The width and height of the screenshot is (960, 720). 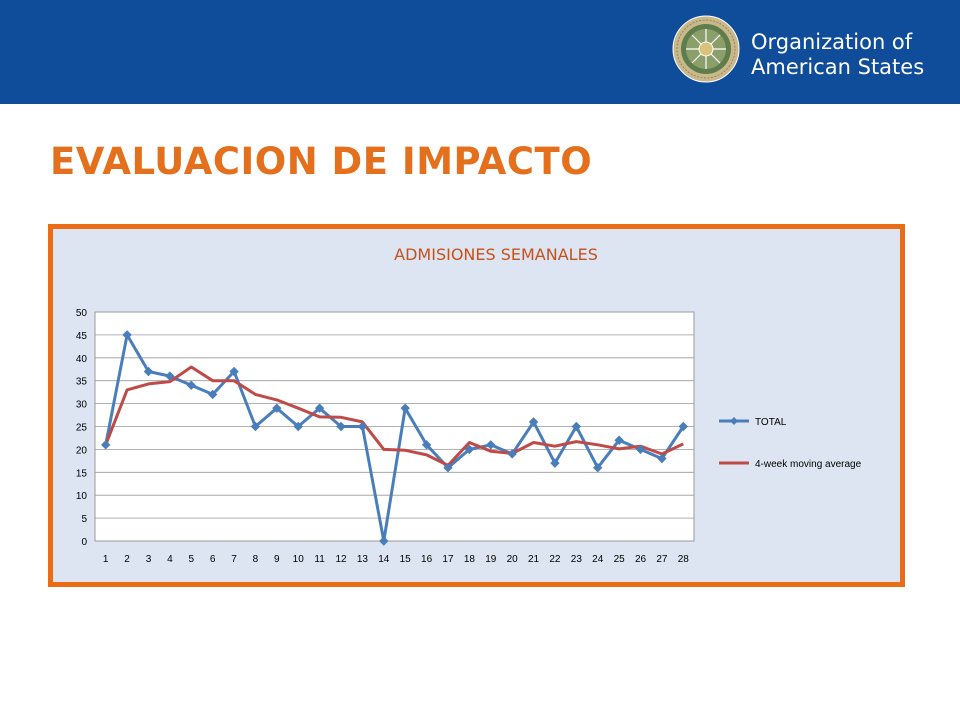 What do you see at coordinates (82, 313) in the screenshot?
I see `y-tick-label: 50` at bounding box center [82, 313].